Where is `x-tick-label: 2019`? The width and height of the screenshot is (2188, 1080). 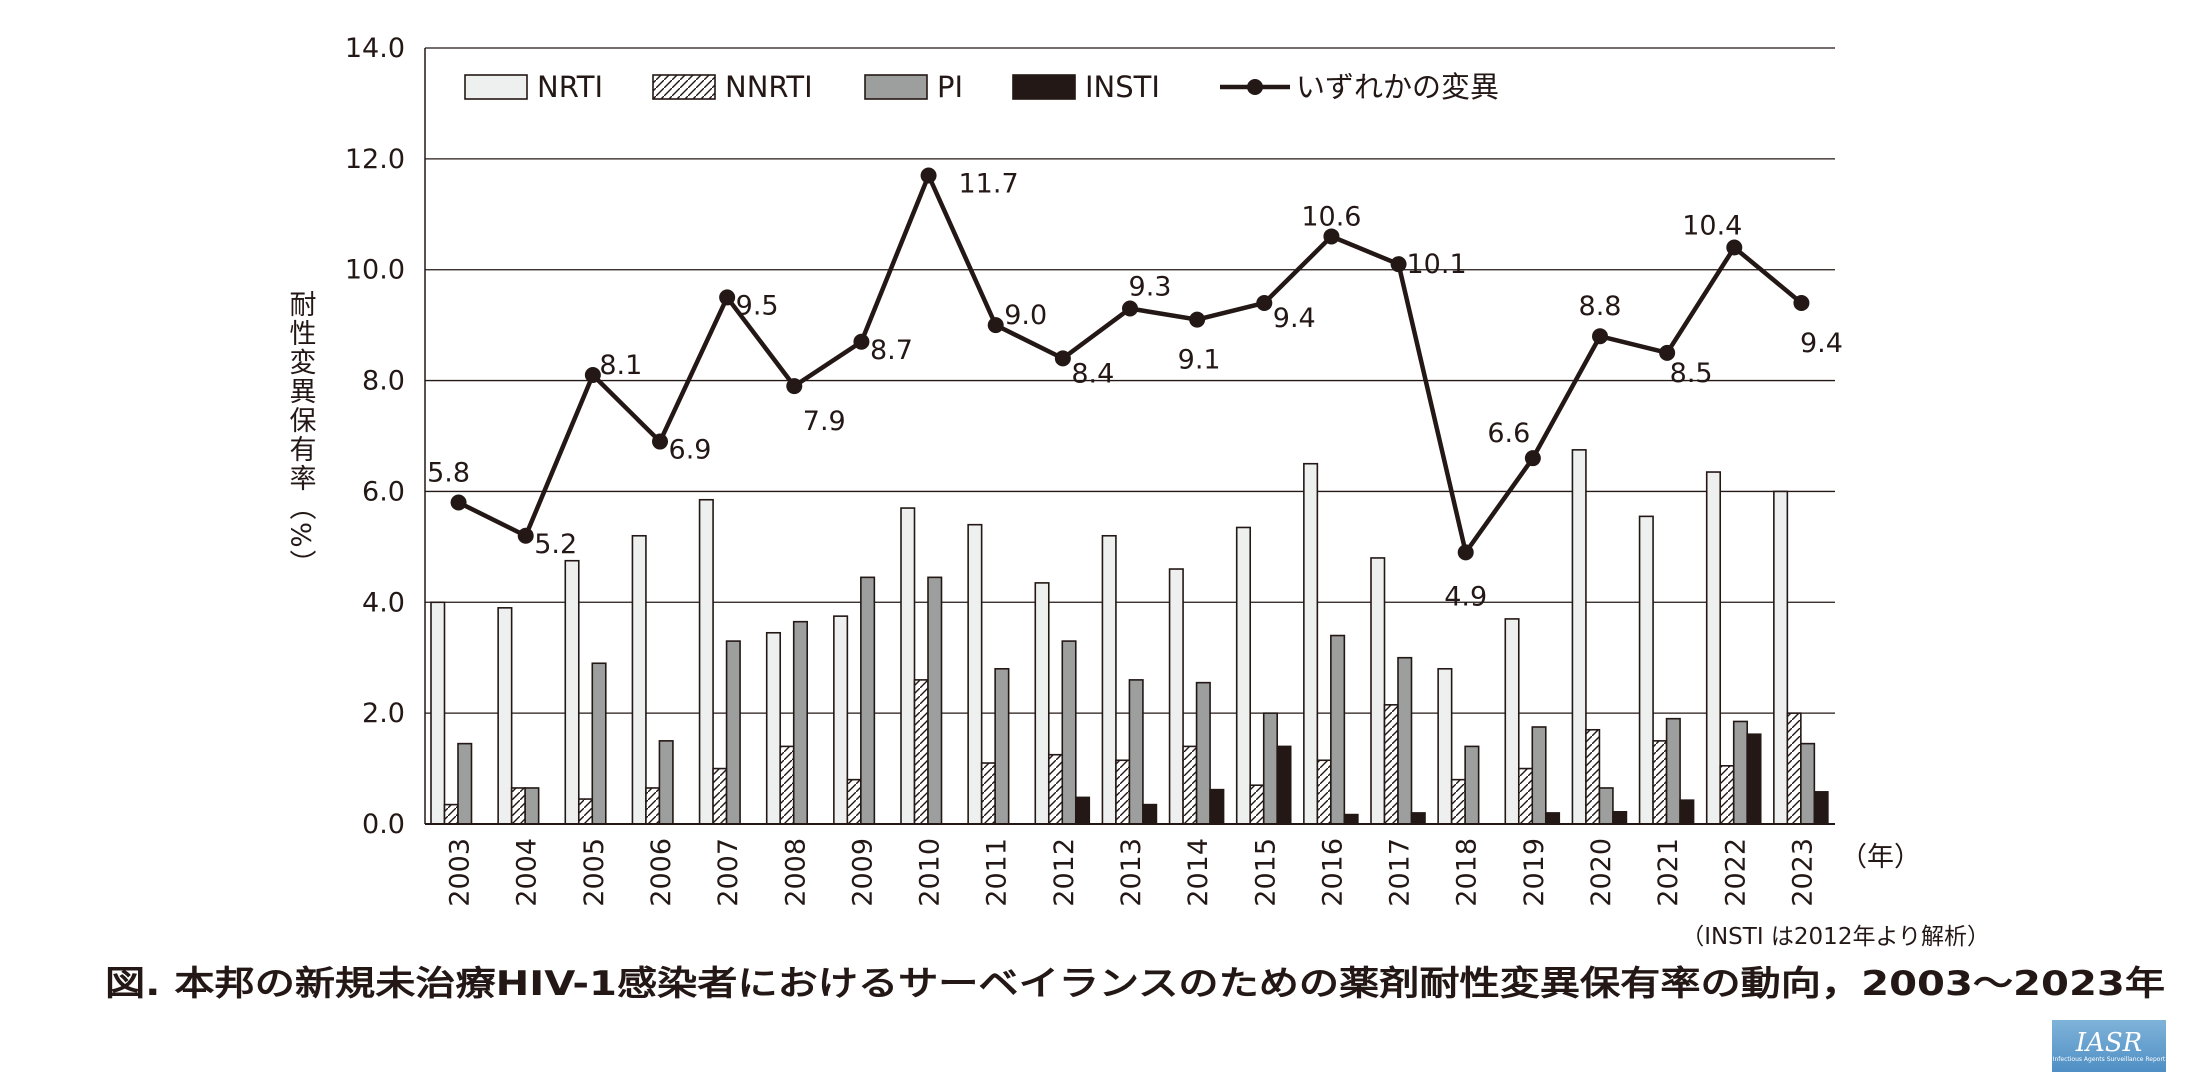
x-tick-label: 2019 is located at coordinates (1534, 872).